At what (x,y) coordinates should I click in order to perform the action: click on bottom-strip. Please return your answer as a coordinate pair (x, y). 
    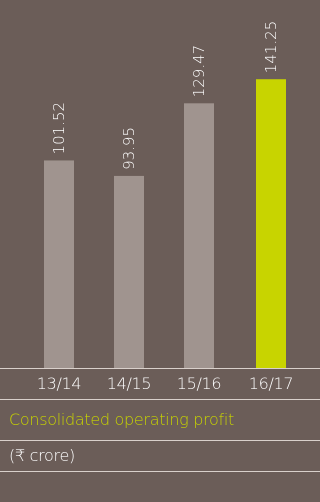
    Looking at the image, I should click on (160, 487).